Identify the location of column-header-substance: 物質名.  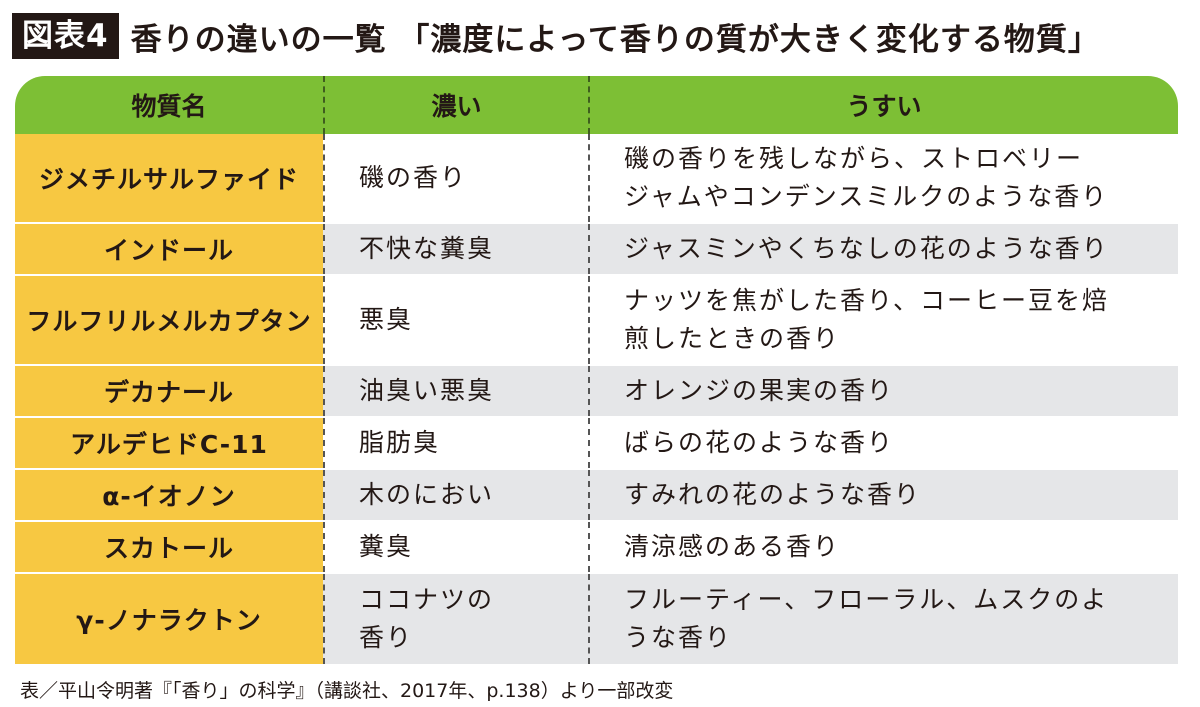
(169, 106).